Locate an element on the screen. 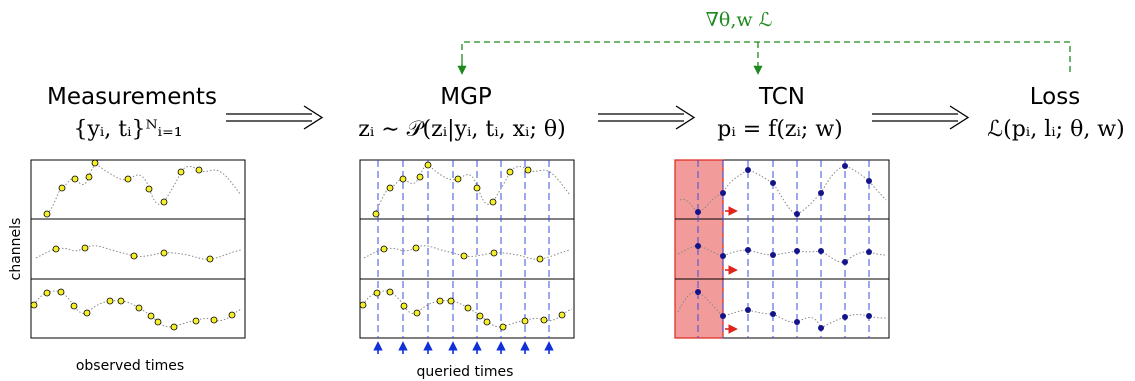  mgp-panel: queried times is located at coordinates (467, 269).